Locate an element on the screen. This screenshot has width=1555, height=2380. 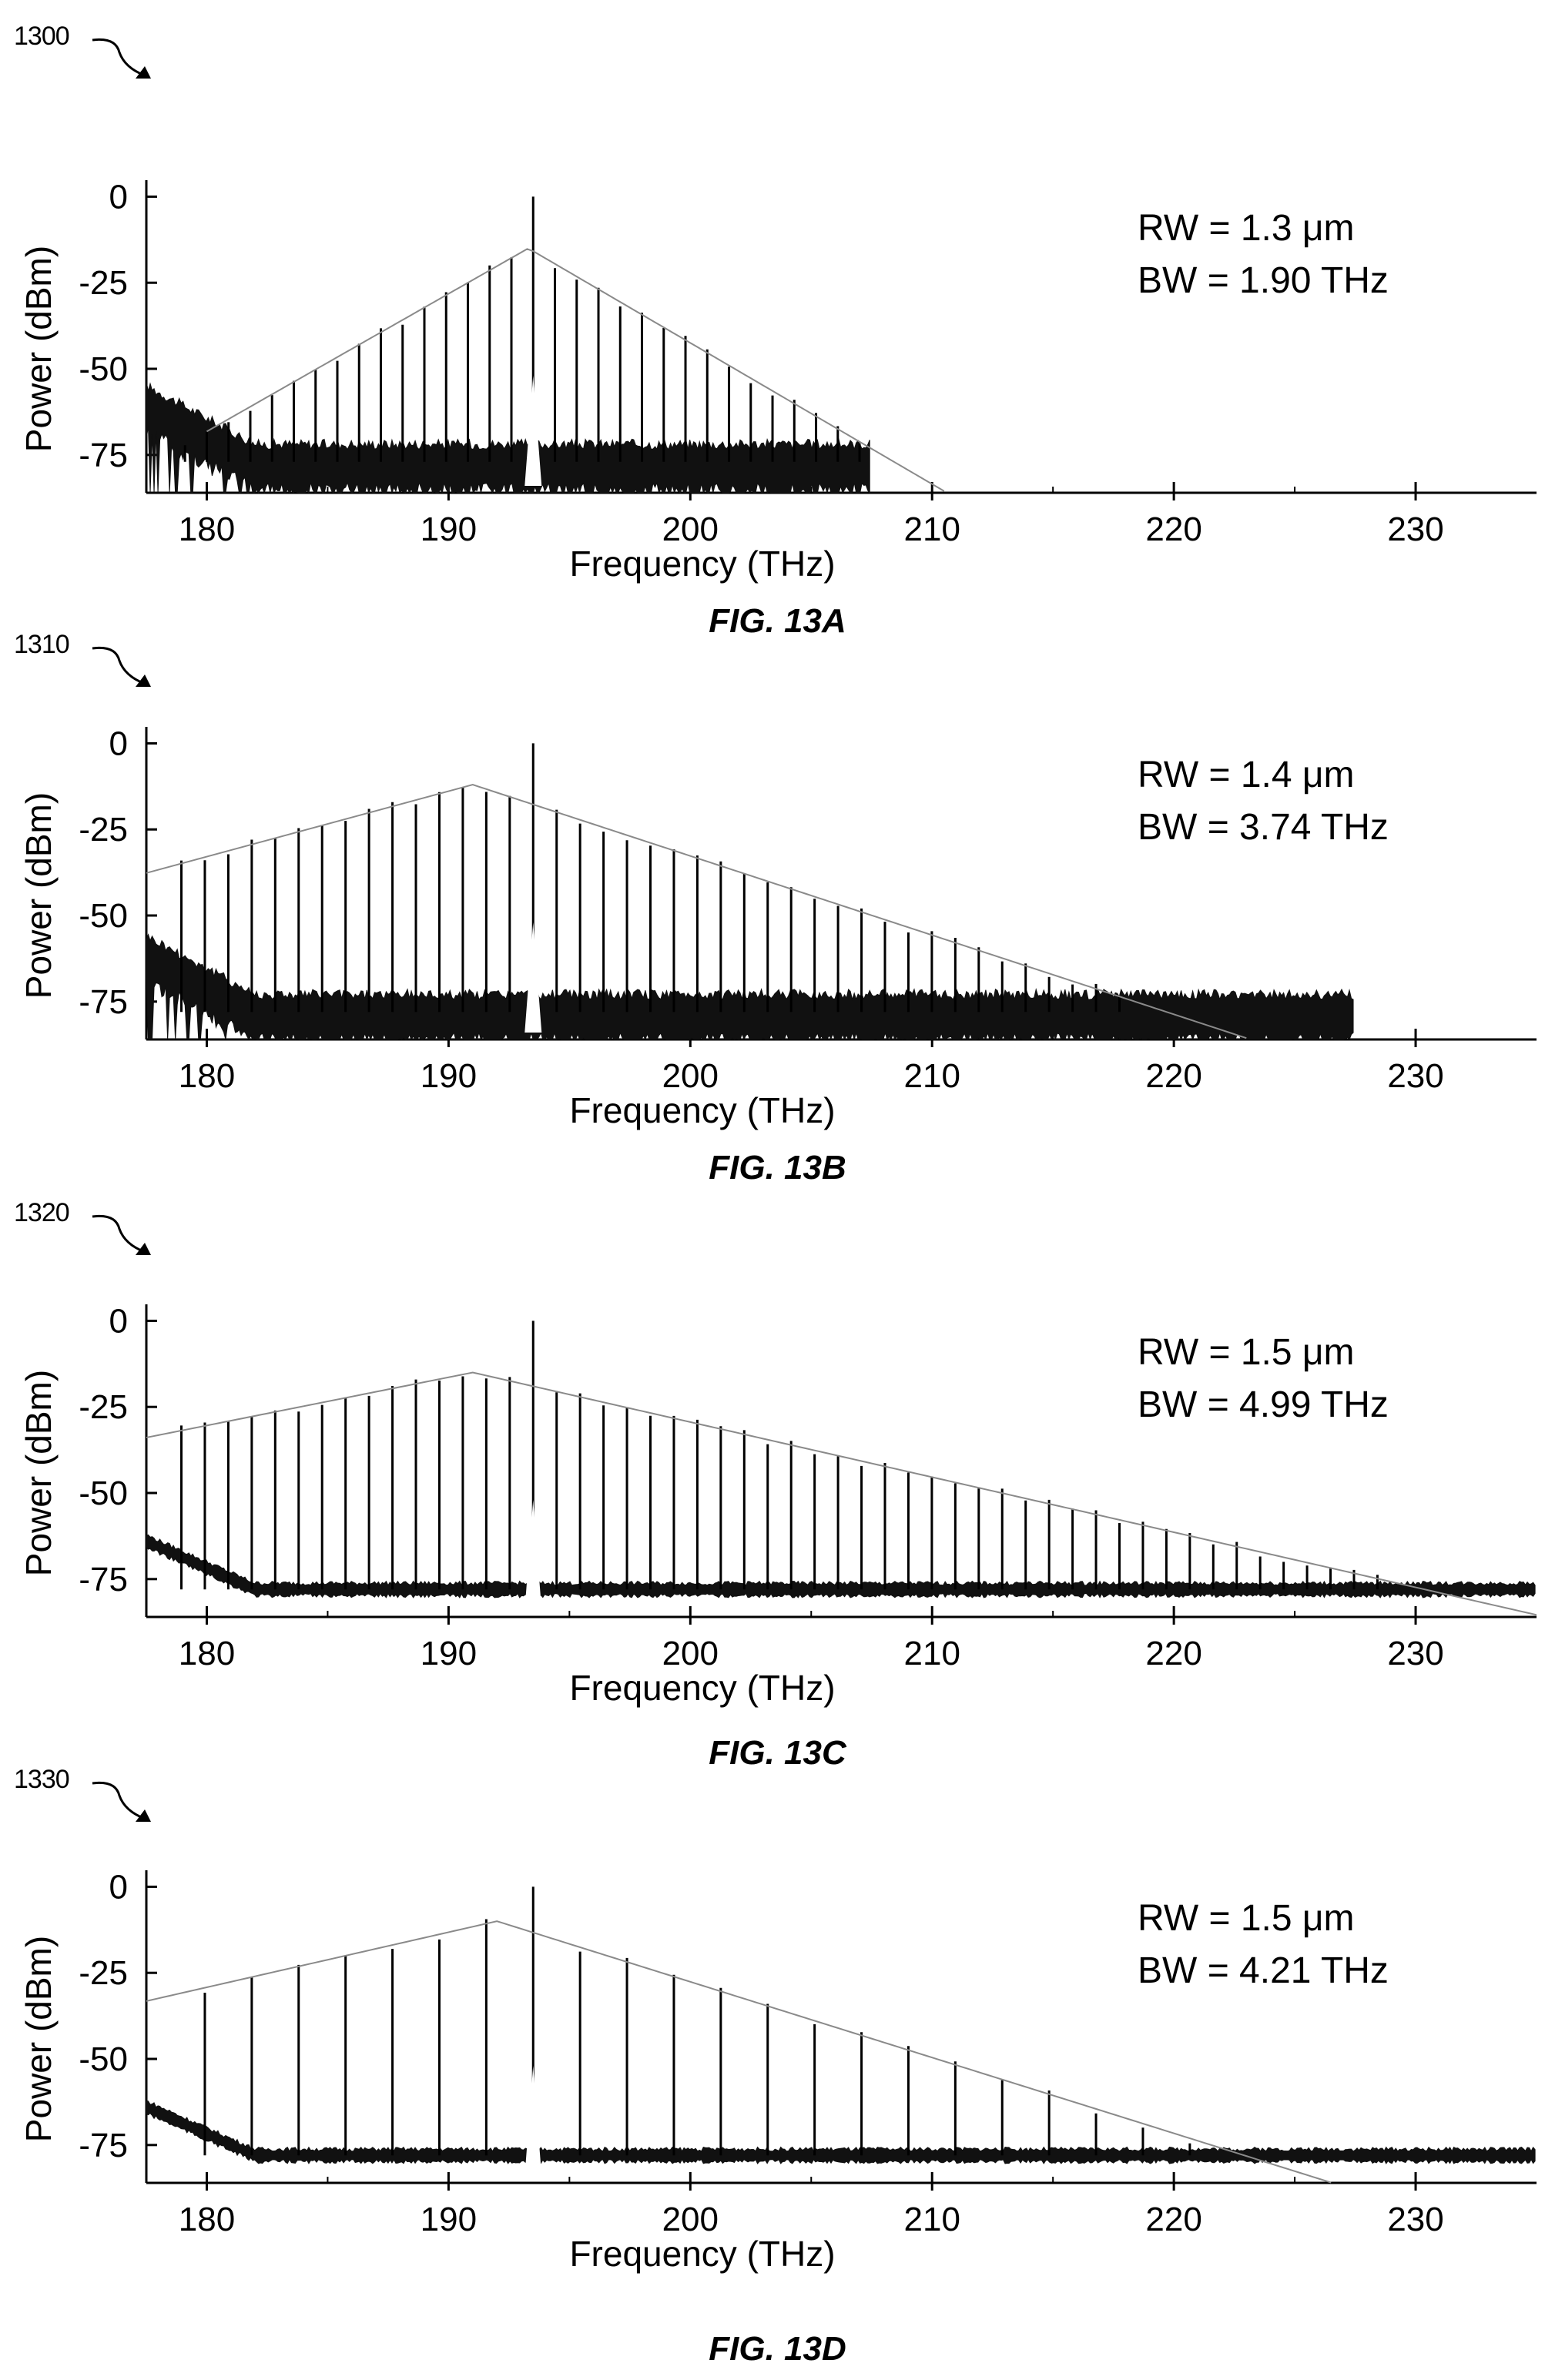
figure-caption: FIG. 13B is located at coordinates (777, 1168).